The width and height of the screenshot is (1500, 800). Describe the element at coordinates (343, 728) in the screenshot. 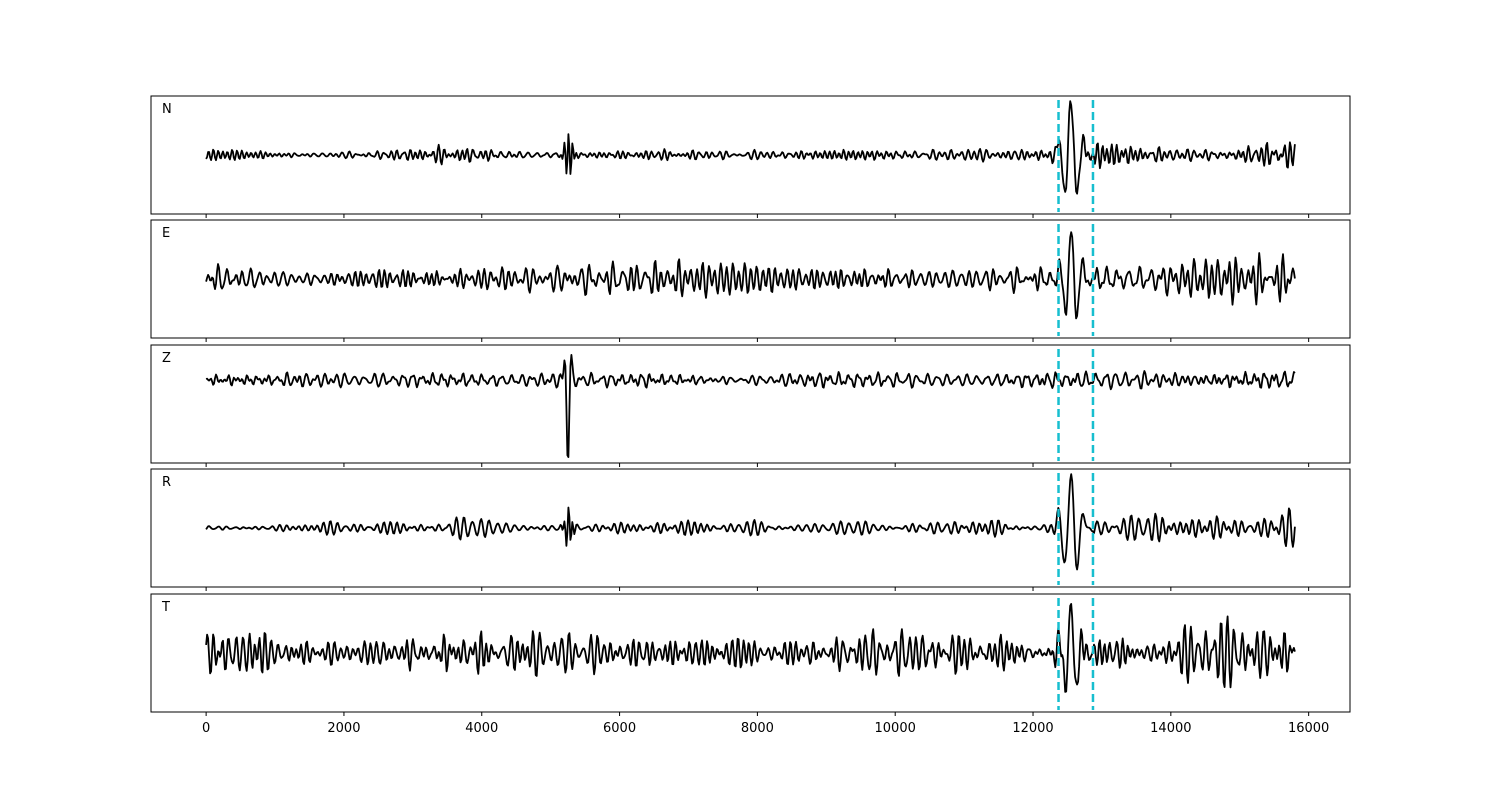

I see `x-tick-label: 2000` at that location.